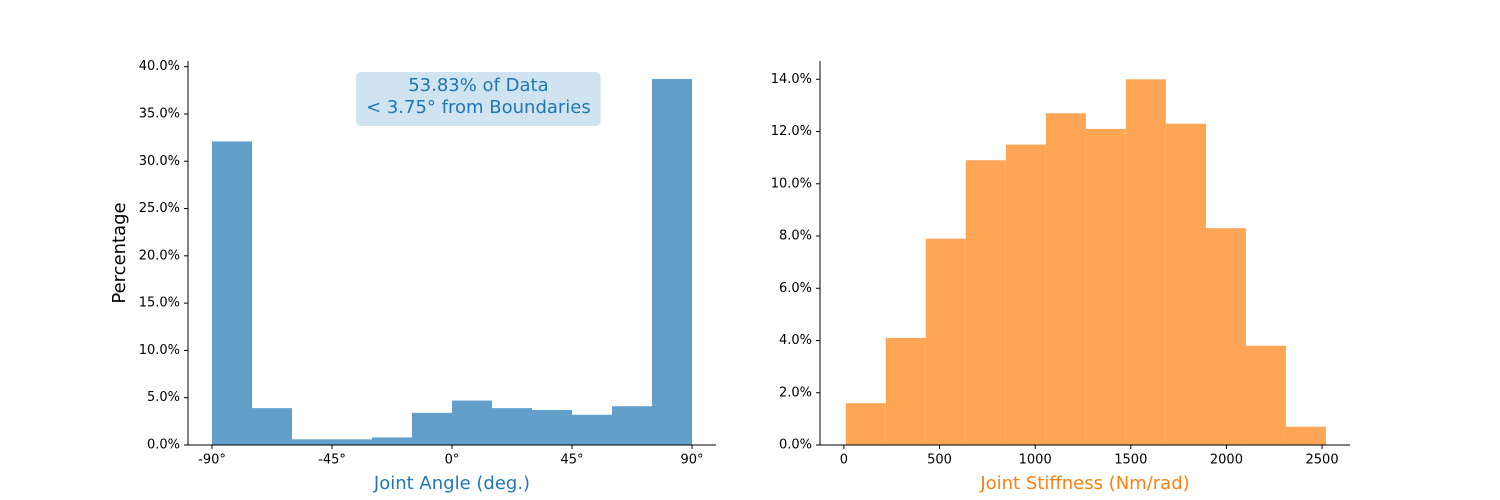  I want to click on y-tick-label: 5.0%, so click(163, 397).